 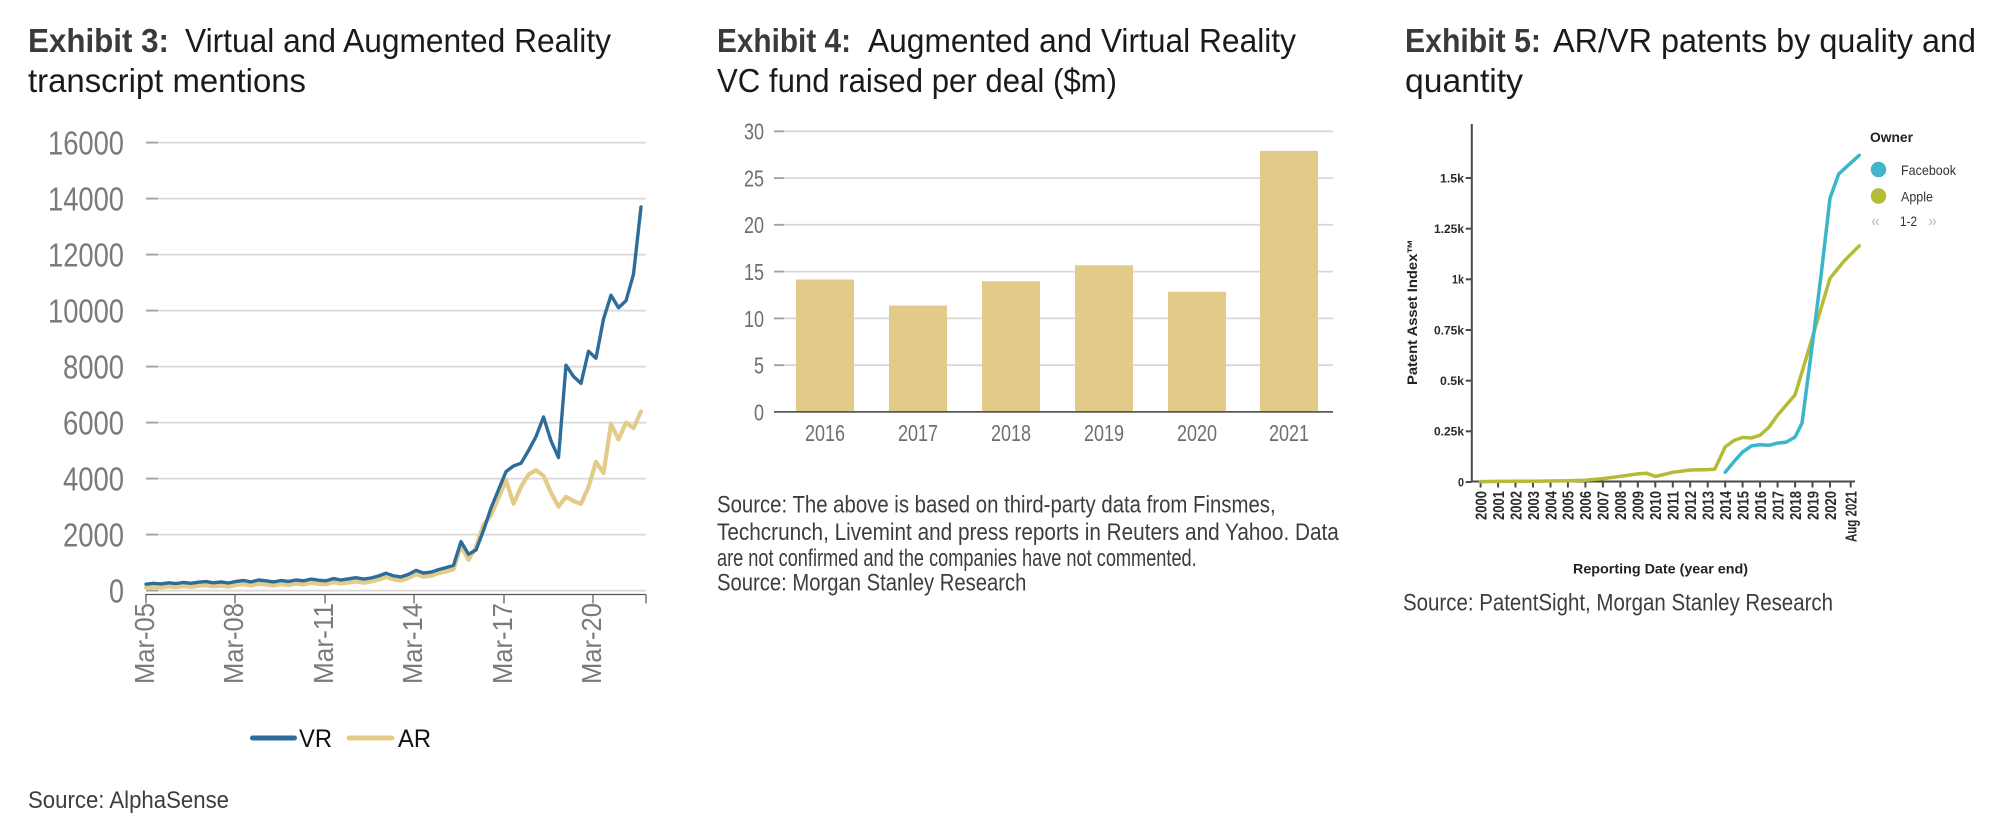 I want to click on svg-text: 2015, so click(x=1743, y=505).